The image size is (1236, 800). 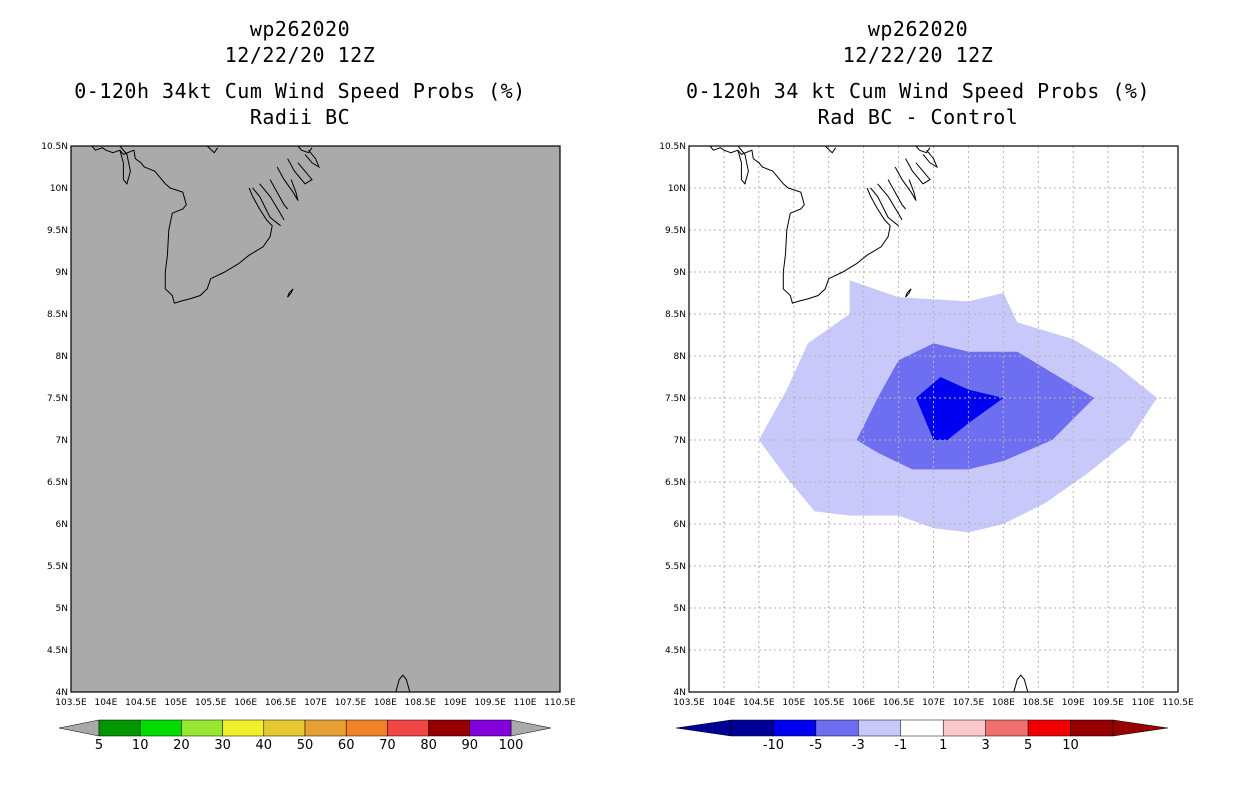 What do you see at coordinates (57, 399) in the screenshot?
I see `lat-tick-label: 7.5N` at bounding box center [57, 399].